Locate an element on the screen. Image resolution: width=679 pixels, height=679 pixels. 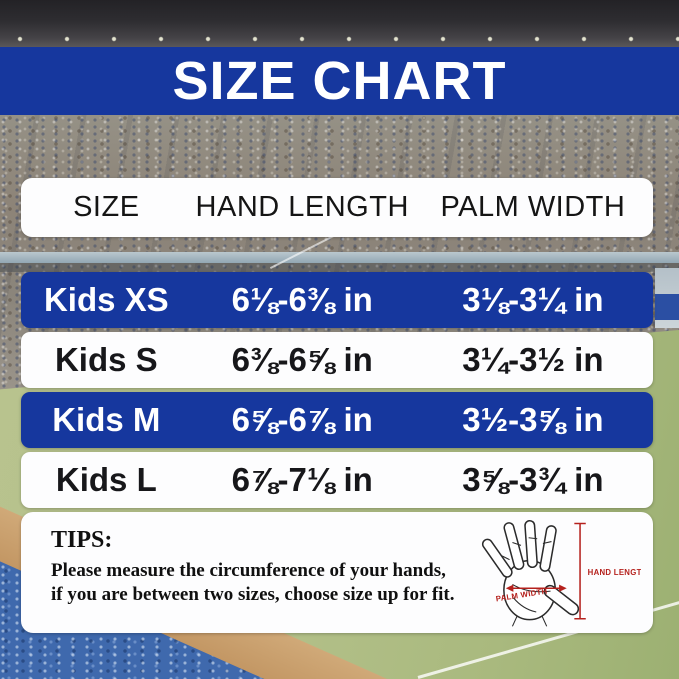
hand-measurement-diagram-icon: HAND LENGTH PALM WIDTH is located at coordinates (561, 573).